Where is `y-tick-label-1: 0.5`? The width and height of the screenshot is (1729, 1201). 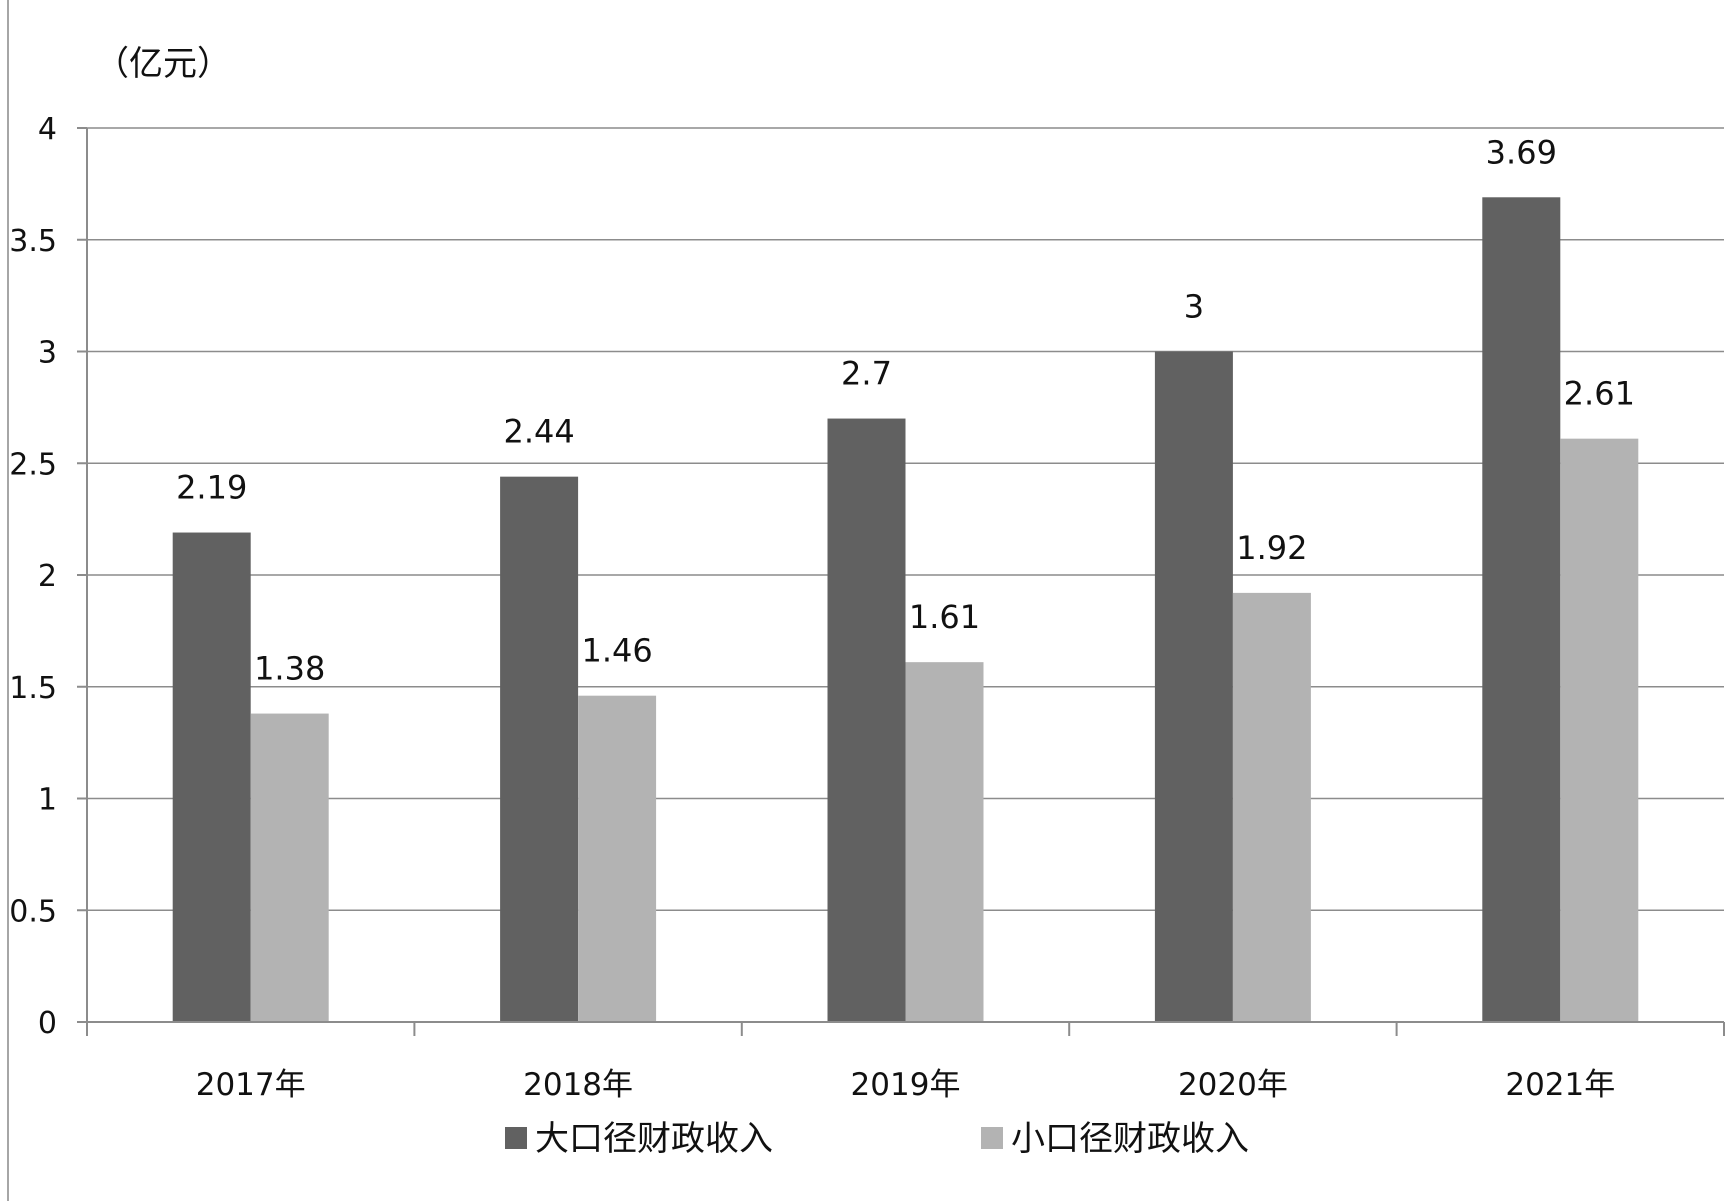 y-tick-label-1: 0.5 is located at coordinates (33, 911).